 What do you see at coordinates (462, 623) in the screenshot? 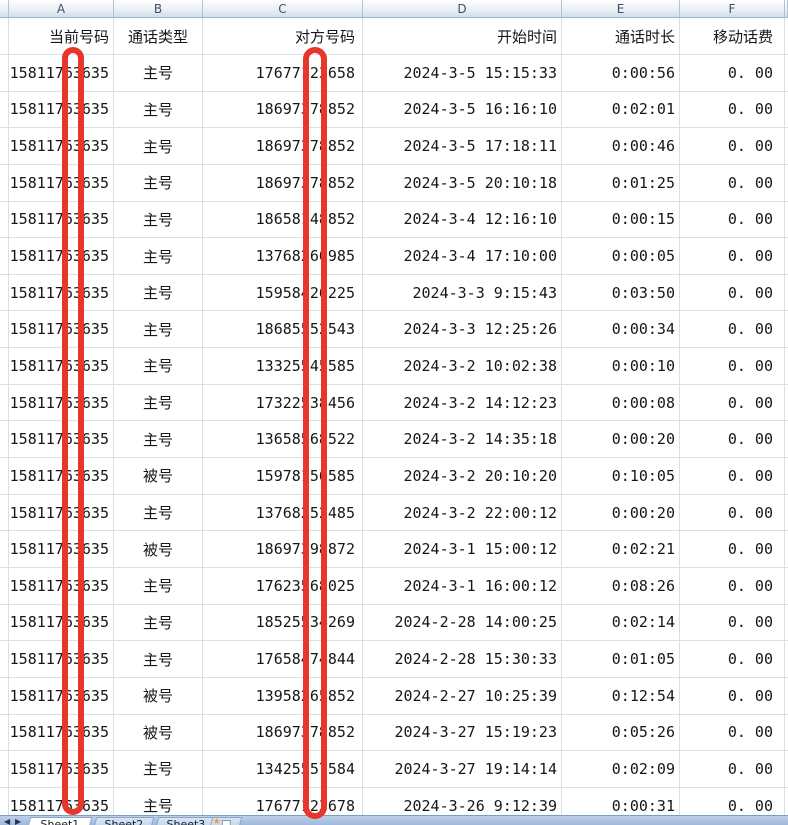
I see `cell-D17: 2024-2-28 14:00:25` at bounding box center [462, 623].